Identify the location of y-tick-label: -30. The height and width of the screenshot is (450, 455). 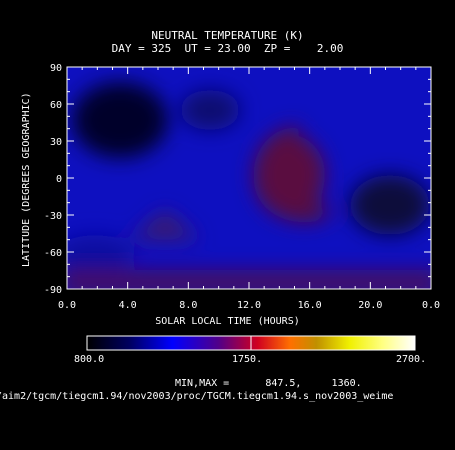
(53, 216).